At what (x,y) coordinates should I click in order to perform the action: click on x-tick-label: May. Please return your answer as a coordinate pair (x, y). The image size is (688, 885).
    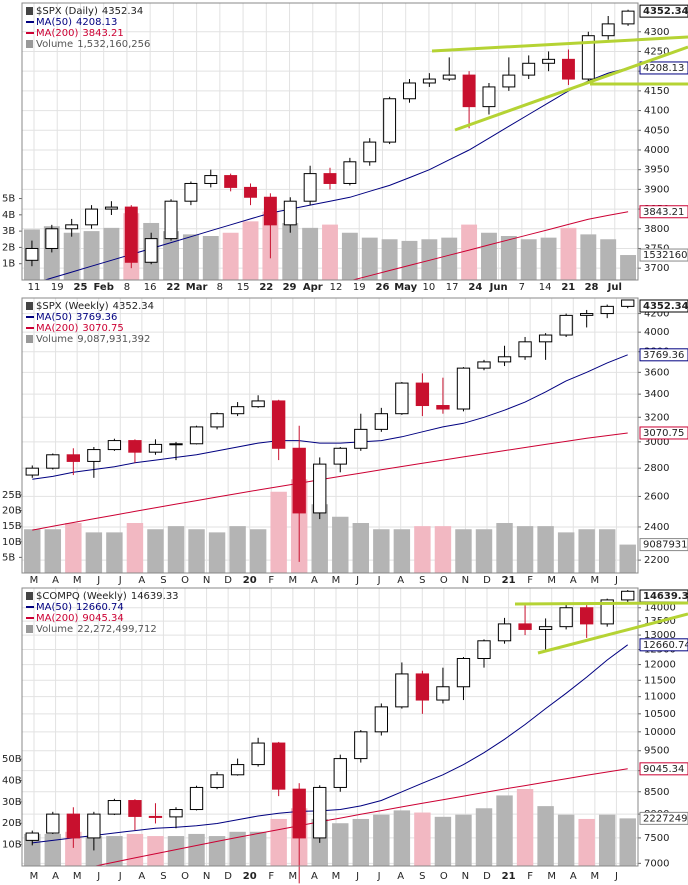
    Looking at the image, I should click on (405, 287).